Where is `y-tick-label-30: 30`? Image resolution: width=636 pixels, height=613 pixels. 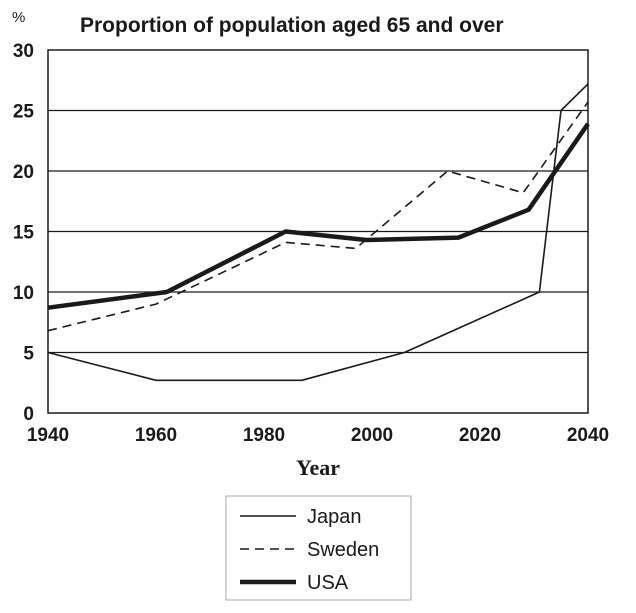 y-tick-label-30: 30 is located at coordinates (23, 51).